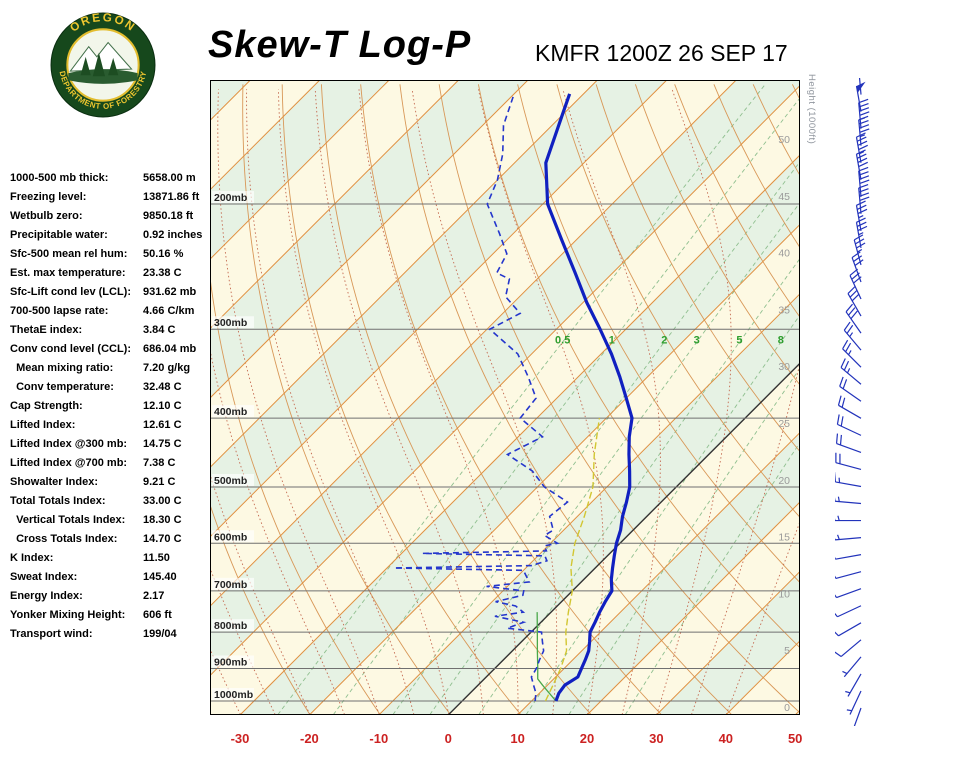  What do you see at coordinates (43, 425) in the screenshot?
I see `index-label: Lifted Index:` at bounding box center [43, 425].